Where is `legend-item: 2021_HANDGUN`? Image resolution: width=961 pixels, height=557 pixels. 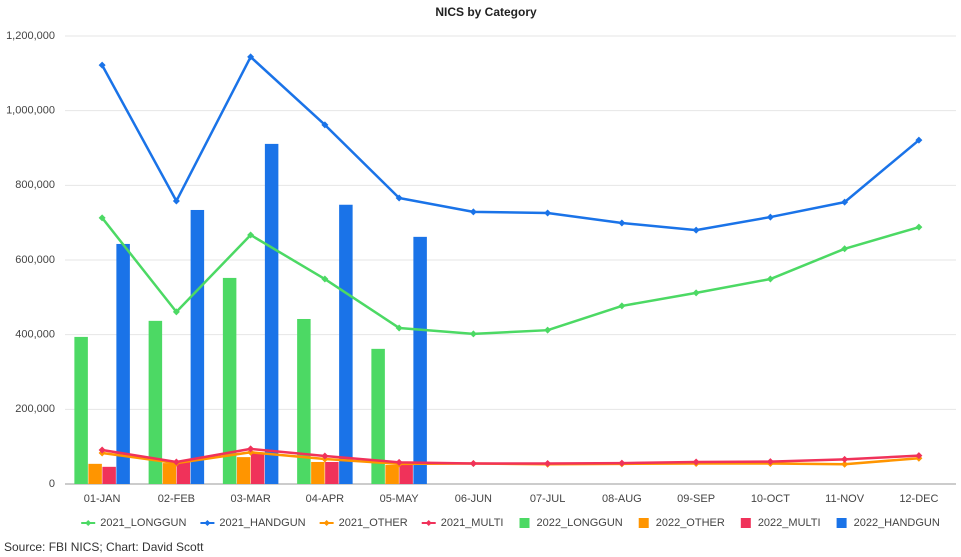 legend-item: 2021_HANDGUN is located at coordinates (253, 523).